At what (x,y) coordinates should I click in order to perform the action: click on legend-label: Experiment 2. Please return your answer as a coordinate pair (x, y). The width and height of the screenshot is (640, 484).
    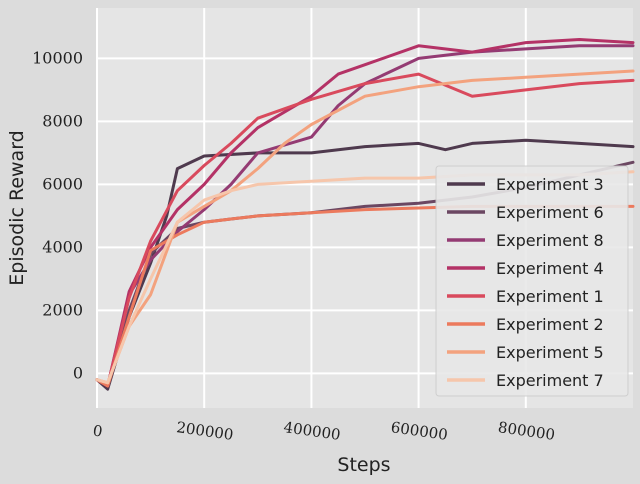
    Looking at the image, I should click on (550, 324).